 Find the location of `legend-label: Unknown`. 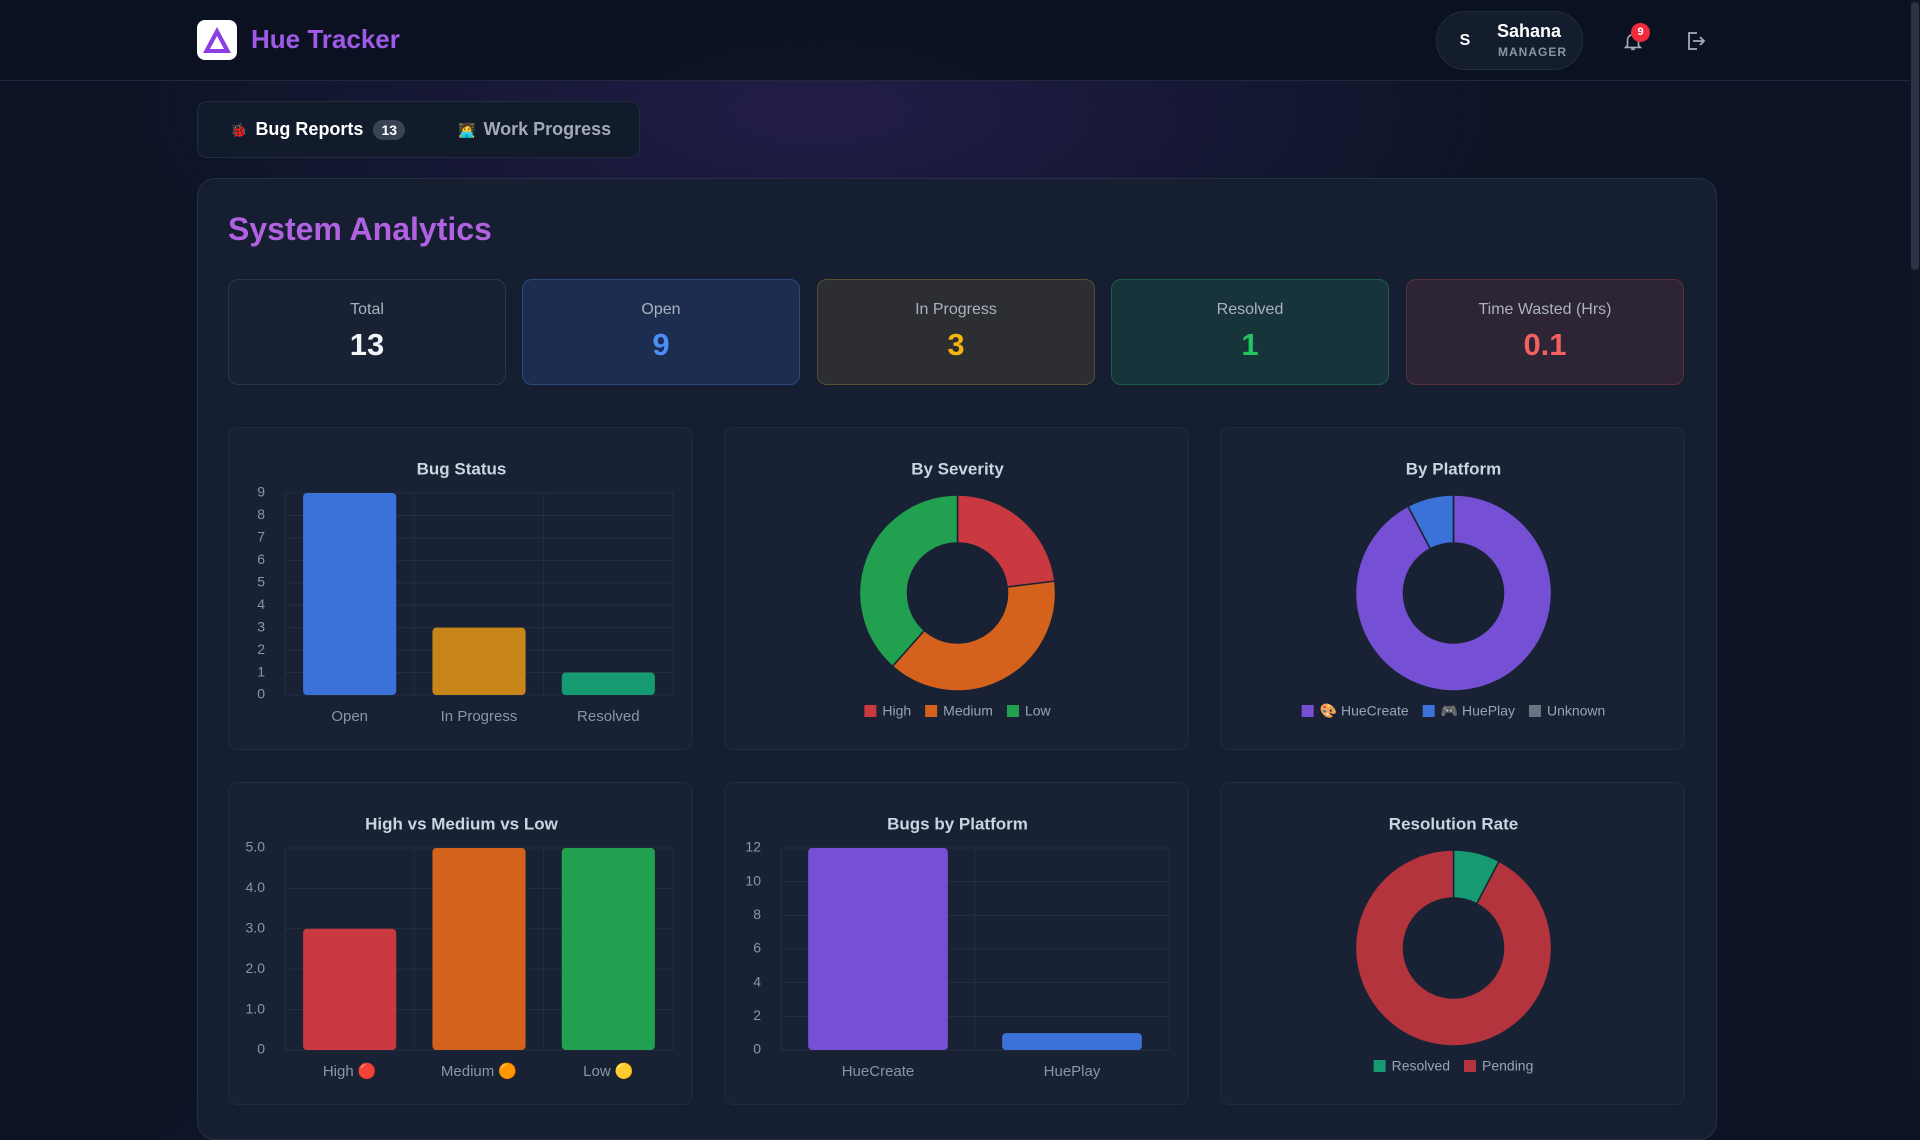

legend-label: Unknown is located at coordinates (1576, 711).